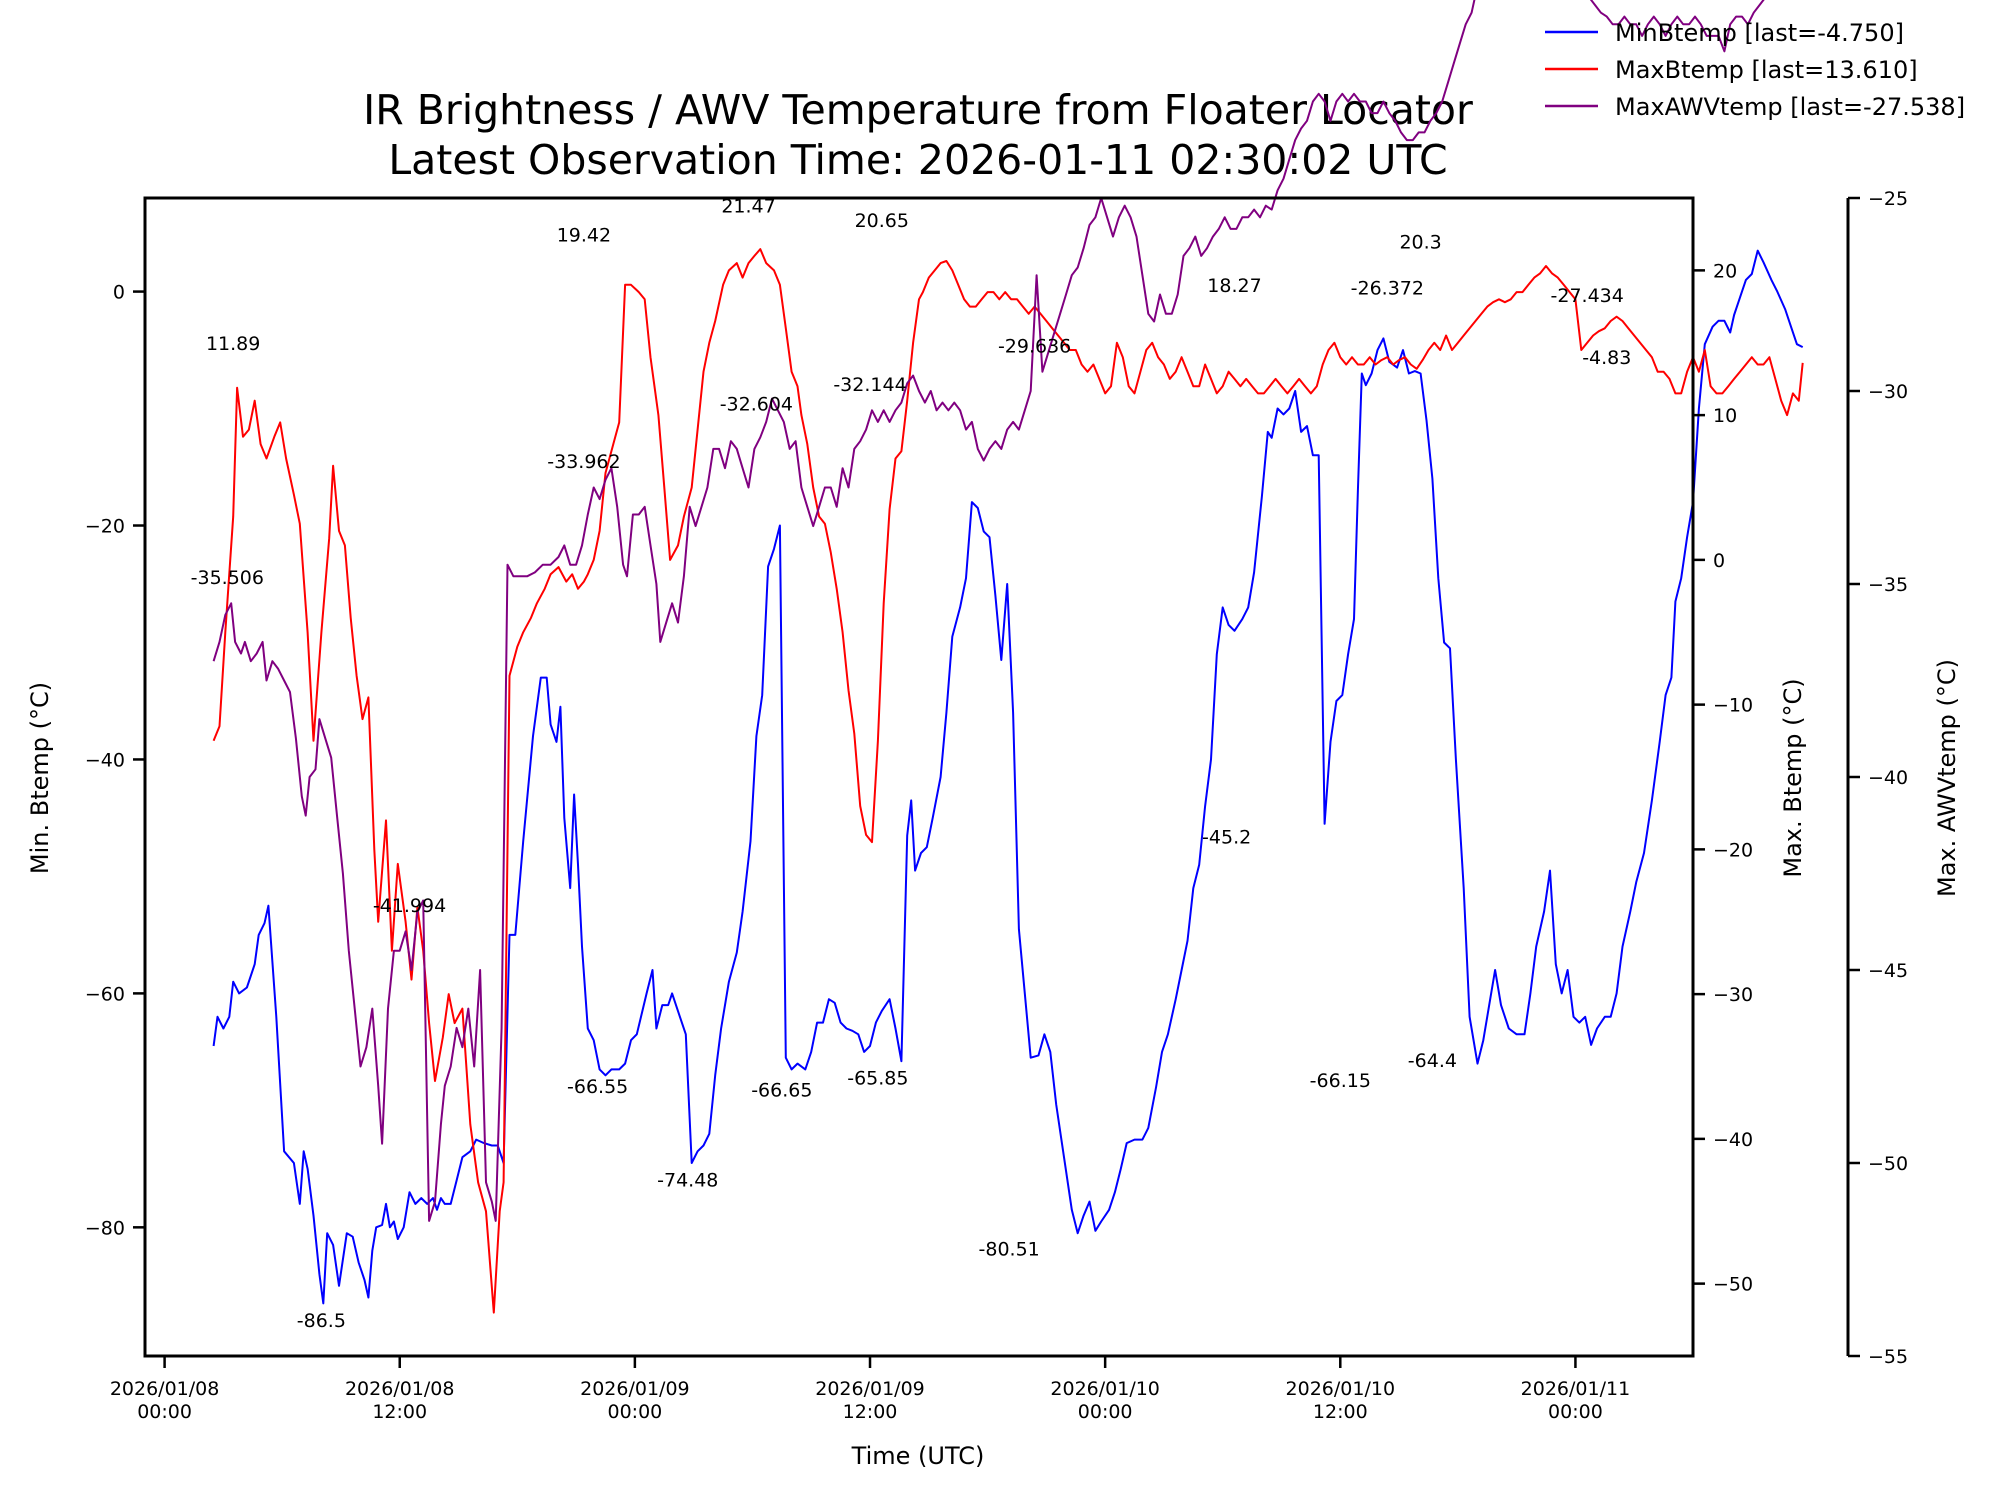 This screenshot has width=1998, height=1495. Describe the element at coordinates (1226, 838) in the screenshot. I see `data-label-minbtemp: -45.2` at that location.